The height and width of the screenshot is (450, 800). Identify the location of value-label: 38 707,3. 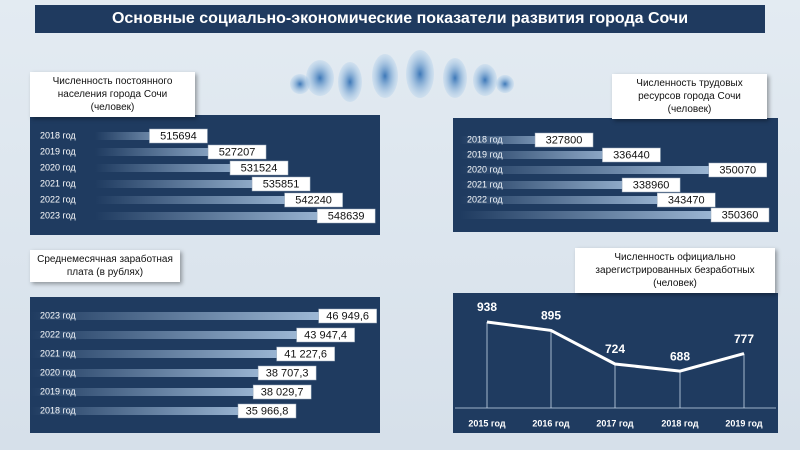
(287, 373).